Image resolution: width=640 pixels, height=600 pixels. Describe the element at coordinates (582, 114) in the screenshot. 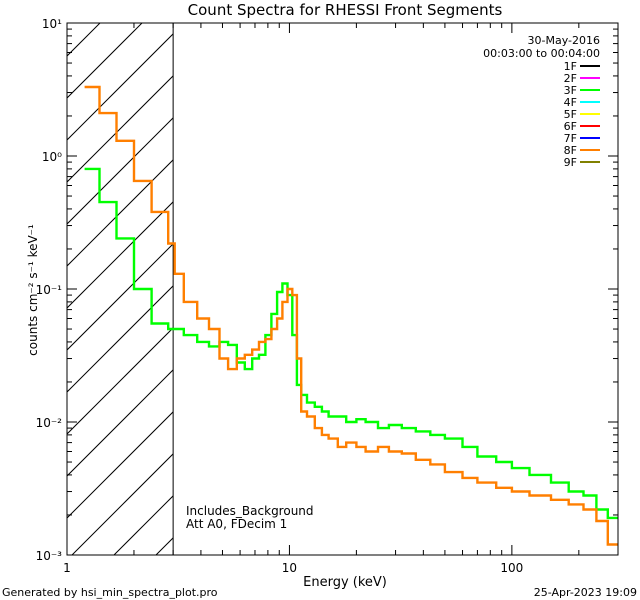

I see `legend-item-5f: 5F` at that location.